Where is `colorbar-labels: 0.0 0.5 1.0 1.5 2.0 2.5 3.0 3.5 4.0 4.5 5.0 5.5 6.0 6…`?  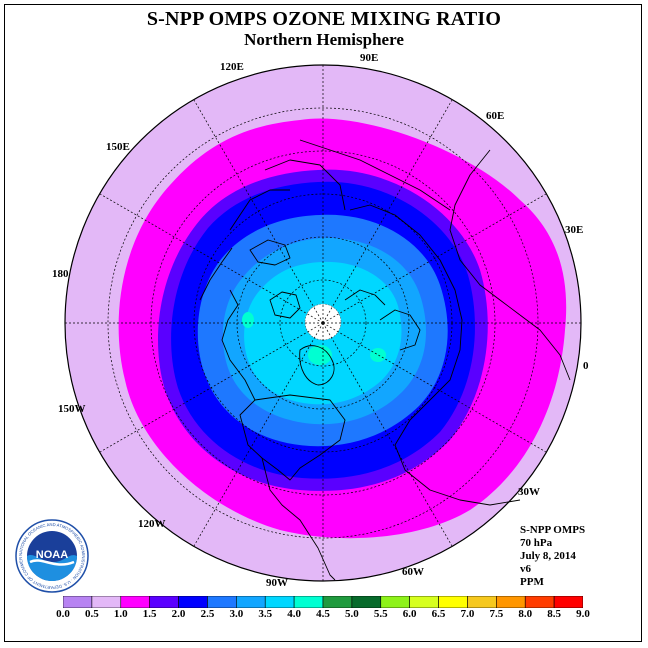 colorbar-labels: 0.0 0.5 1.0 1.5 2.0 2.5 3.0 3.5 4.0 4.5 5.0 5.5 6.0 6… is located at coordinates (324, 616).